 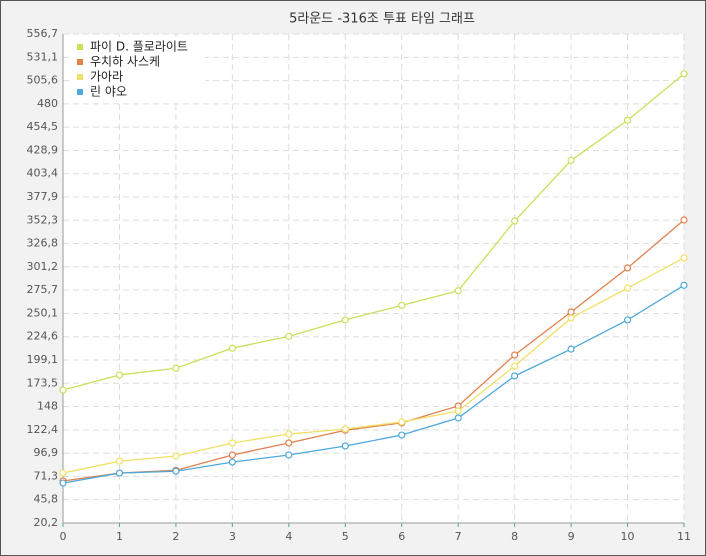 What do you see at coordinates (684, 536) in the screenshot?
I see `x-tick-label: 11` at bounding box center [684, 536].